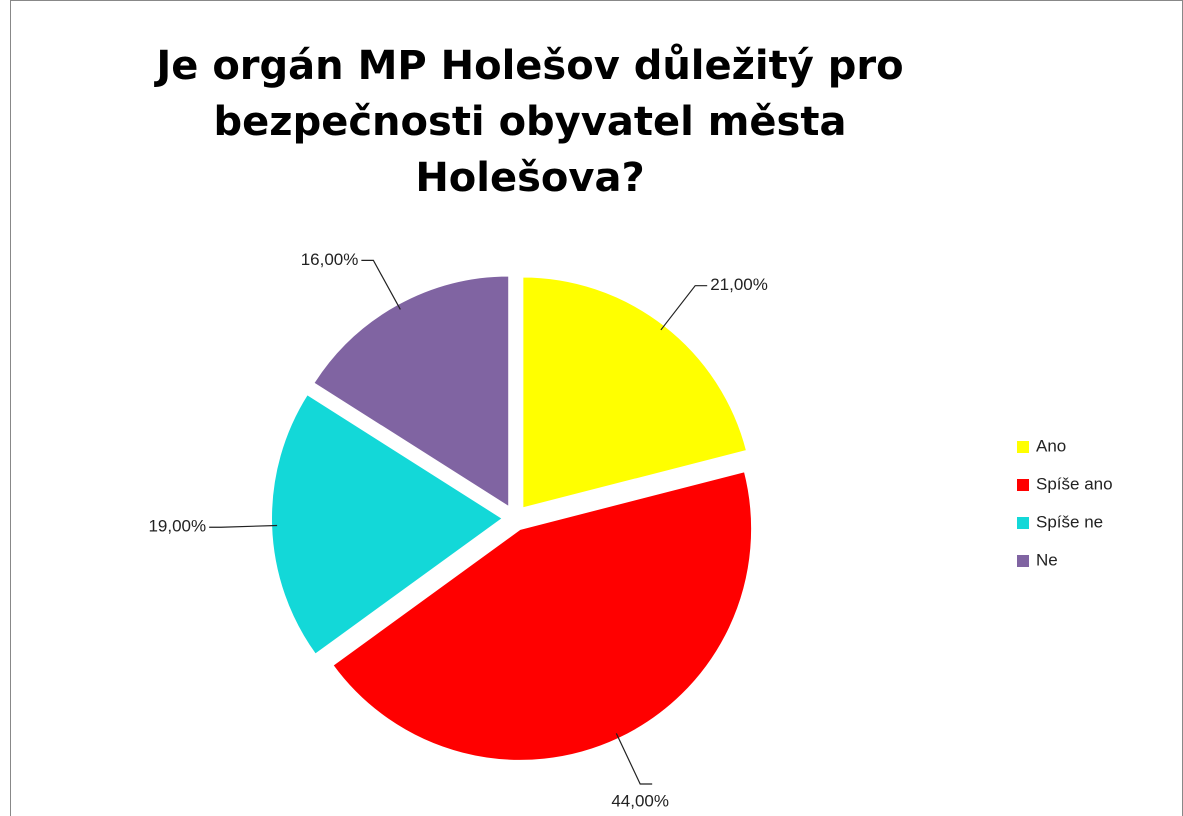  Describe the element at coordinates (177, 526) in the screenshot. I see `data-label: 19,00%` at that location.